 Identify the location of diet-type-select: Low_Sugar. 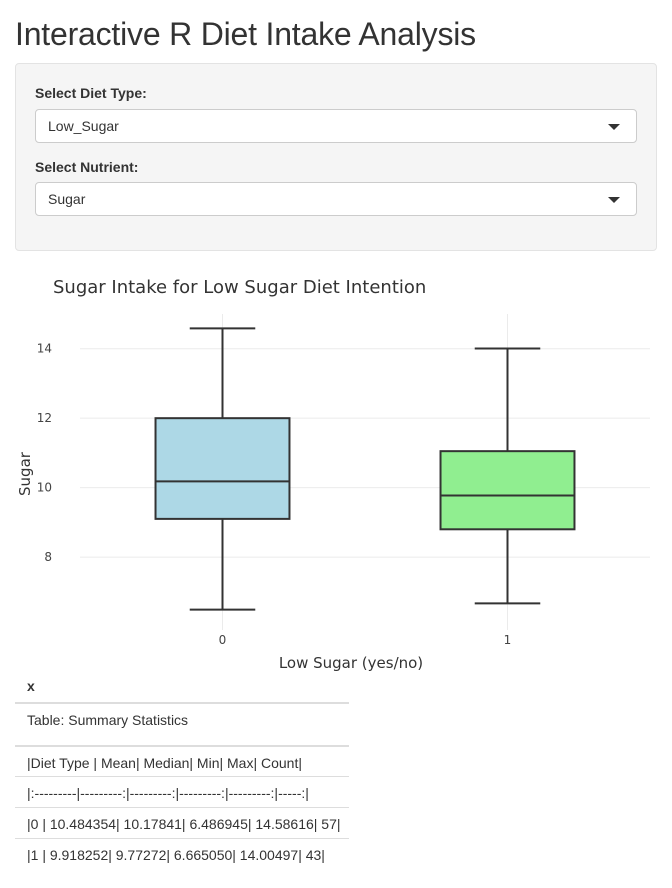
(336, 126).